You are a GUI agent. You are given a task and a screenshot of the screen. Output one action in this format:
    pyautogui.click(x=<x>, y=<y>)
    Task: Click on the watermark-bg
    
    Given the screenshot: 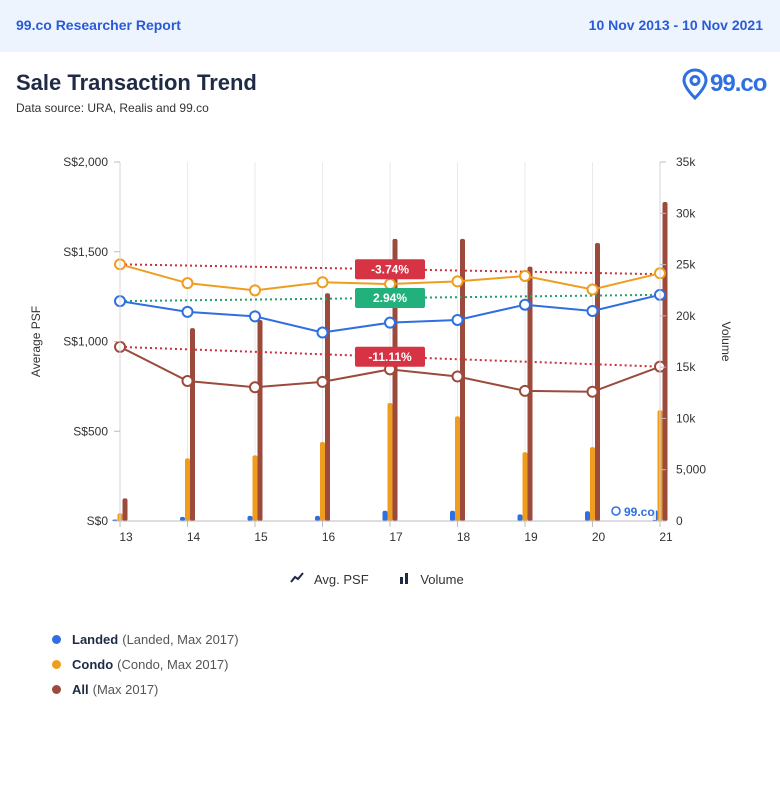 What is the action you would take?
    pyautogui.click(x=631, y=511)
    